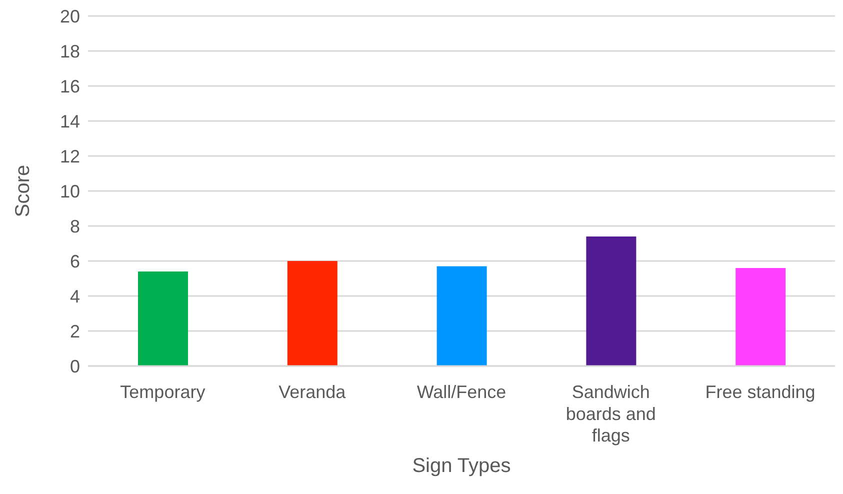 This screenshot has width=843, height=494. Describe the element at coordinates (611, 414) in the screenshot. I see `x-tick-label: Sandwich boards and flags` at that location.